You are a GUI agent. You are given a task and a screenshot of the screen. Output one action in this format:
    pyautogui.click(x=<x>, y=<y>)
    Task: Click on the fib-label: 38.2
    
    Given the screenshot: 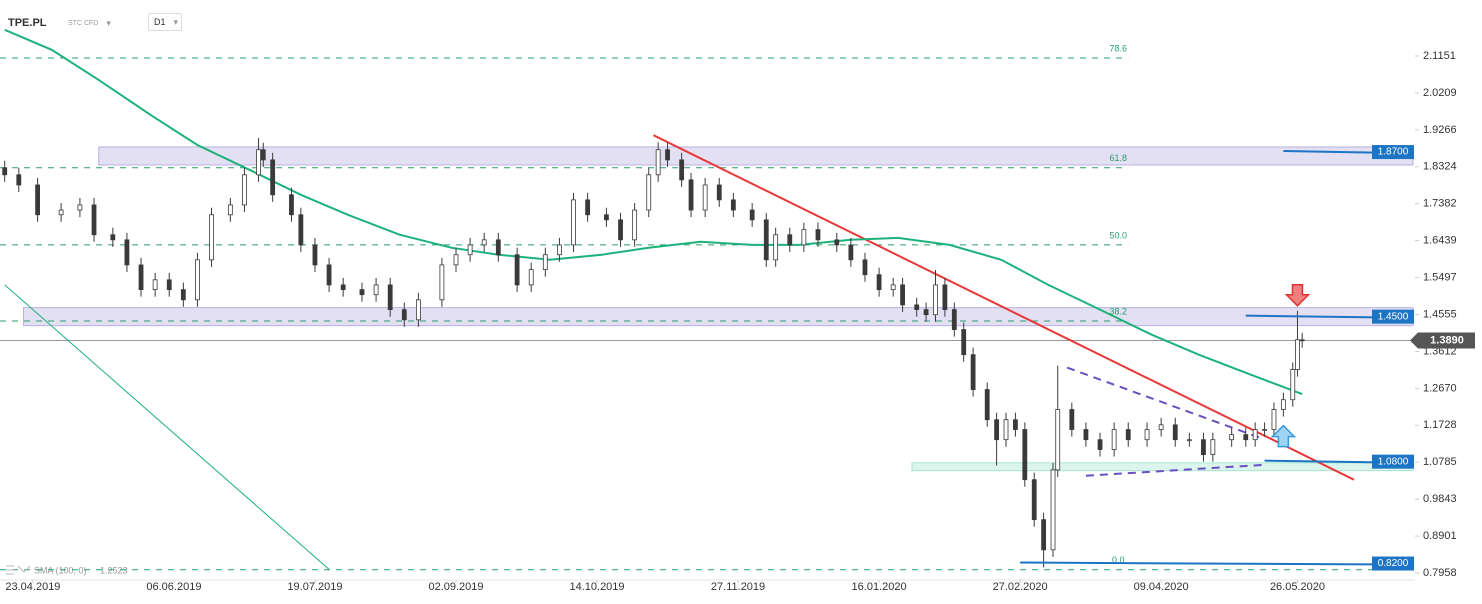 What is the action you would take?
    pyautogui.click(x=1118, y=311)
    